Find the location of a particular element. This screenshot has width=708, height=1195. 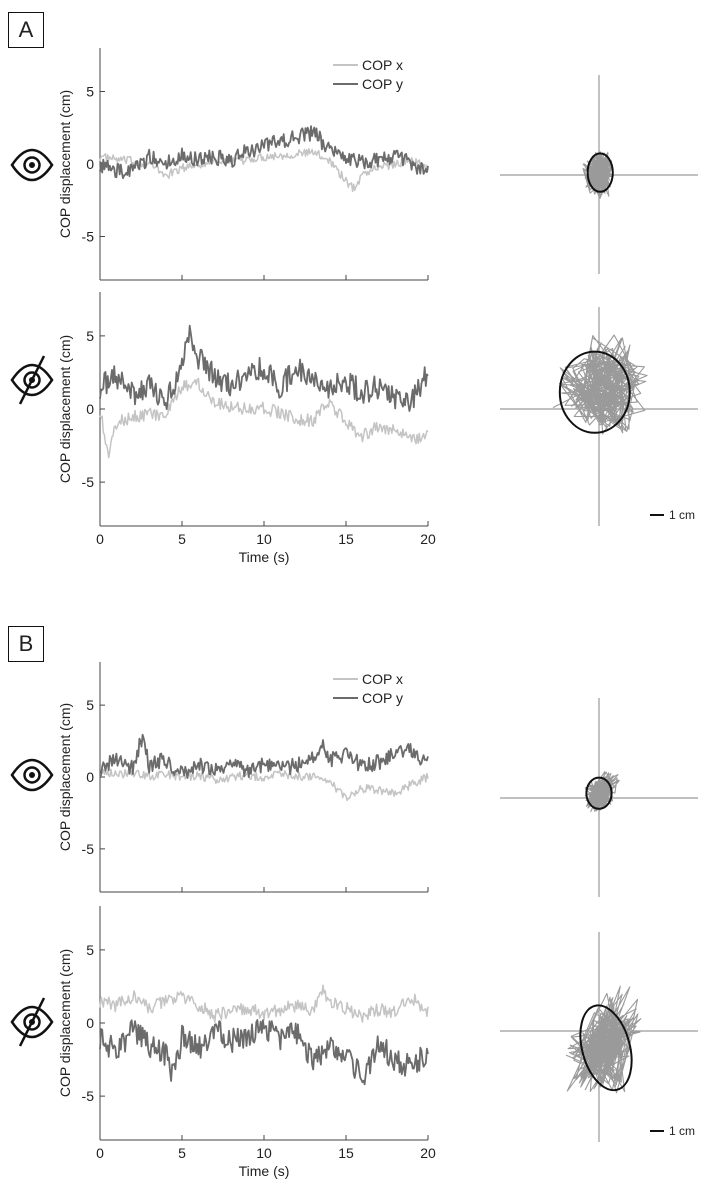

timeseries-plot-2: -5 0 5 COP displacement (cm) COP x COP y is located at coordinates (243, 777).